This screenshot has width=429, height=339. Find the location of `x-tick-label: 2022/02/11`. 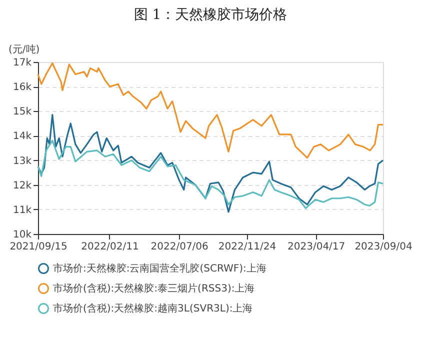

x-tick-label: 2022/02/11 is located at coordinates (110, 247).